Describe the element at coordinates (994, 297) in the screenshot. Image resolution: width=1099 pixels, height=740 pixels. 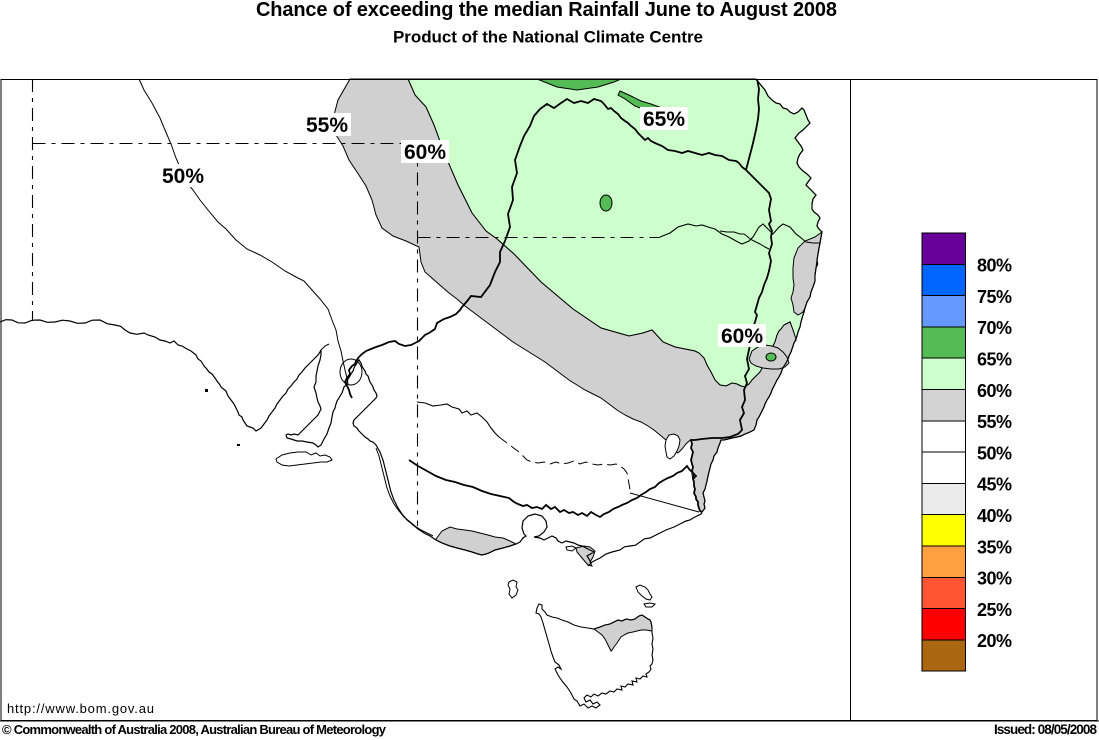
I see `svg-text: 75%` at that location.